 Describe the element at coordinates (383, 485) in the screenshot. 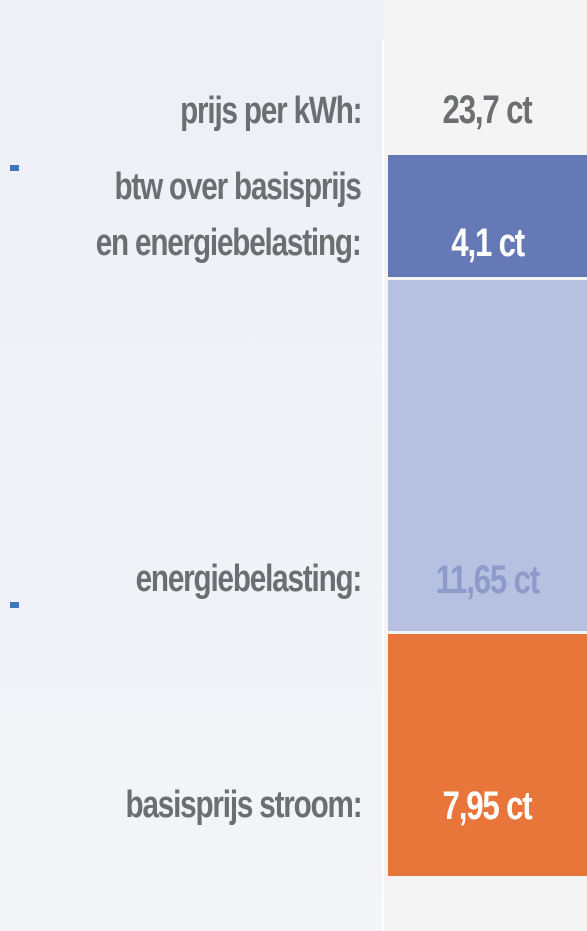

I see `column-divider` at that location.